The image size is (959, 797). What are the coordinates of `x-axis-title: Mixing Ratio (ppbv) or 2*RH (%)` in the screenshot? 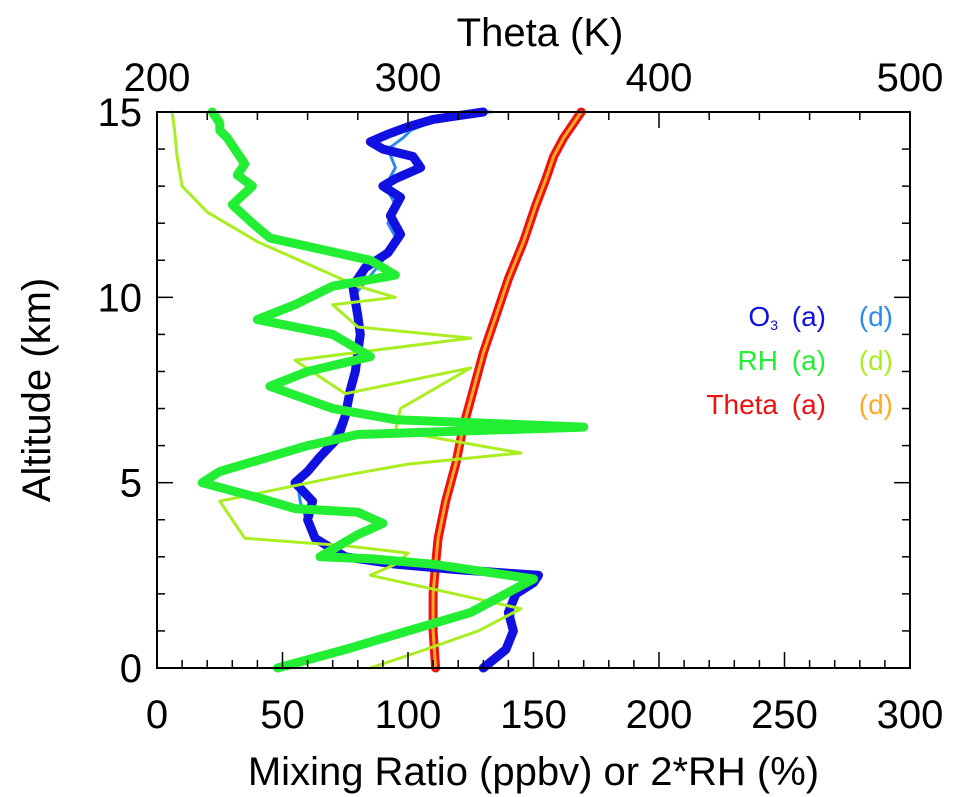 It's located at (533, 772).